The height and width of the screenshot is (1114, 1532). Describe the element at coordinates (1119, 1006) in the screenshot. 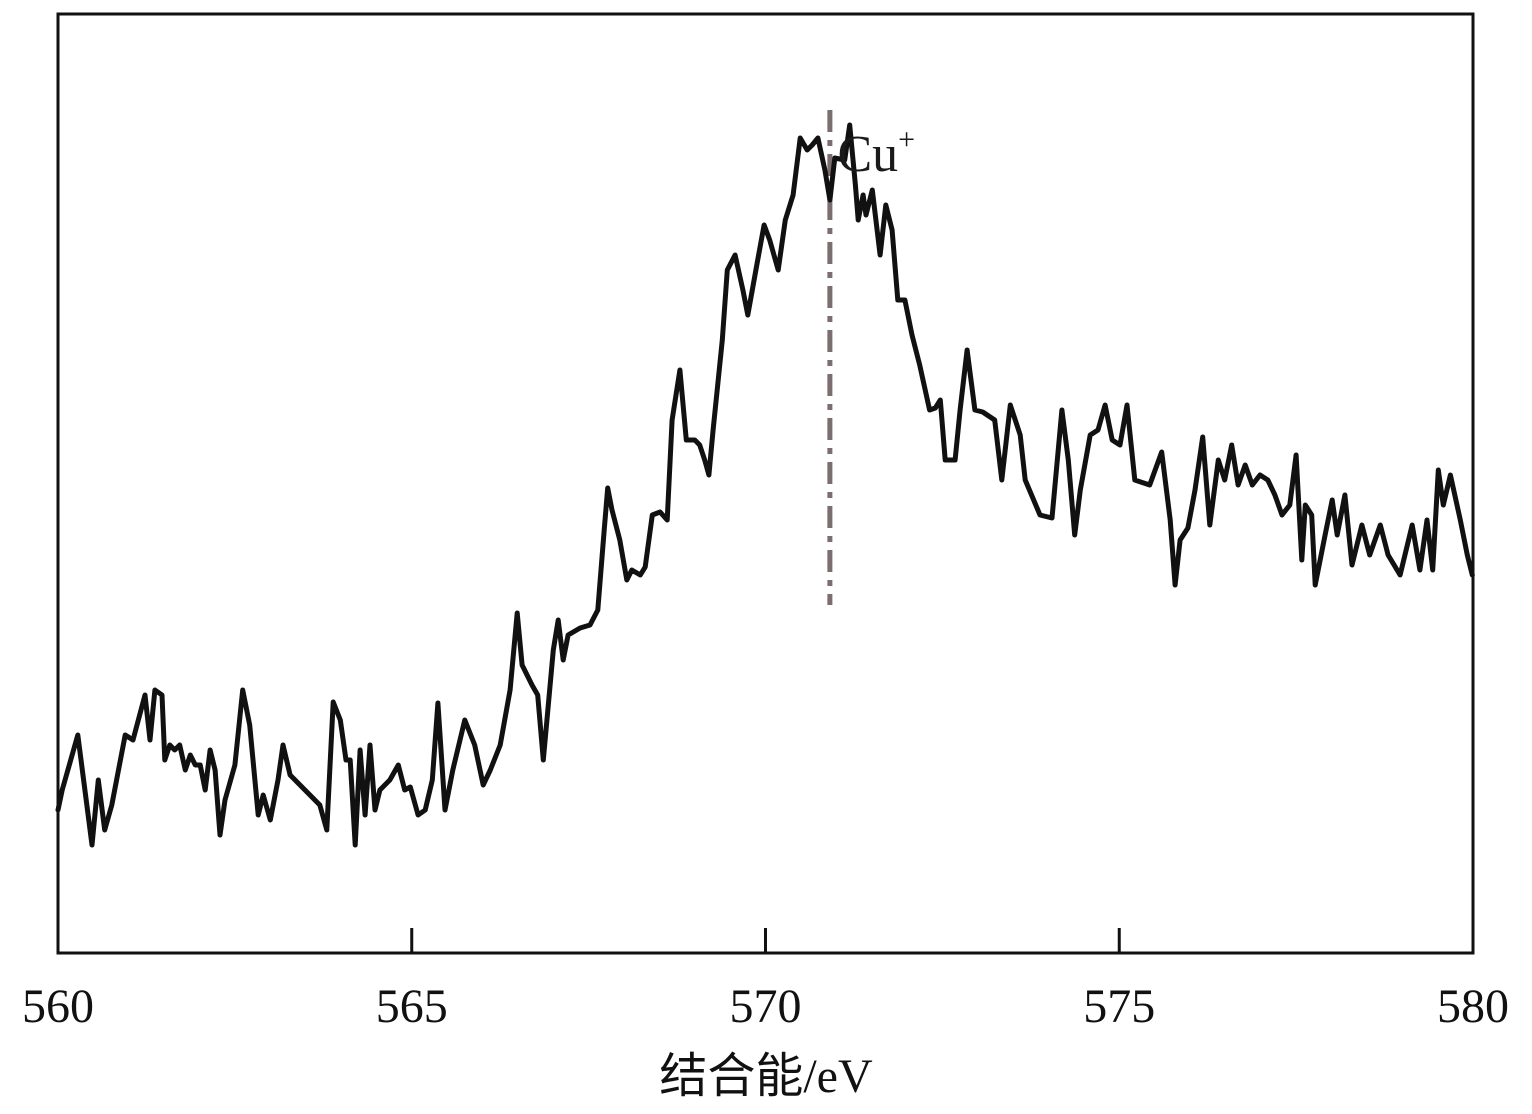

I see `x-tick-label: 575` at that location.